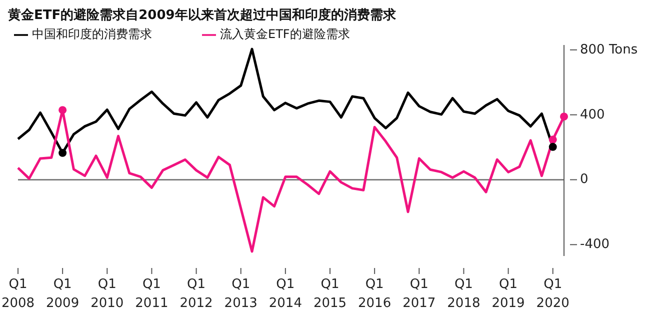 The height and width of the screenshot is (314, 650). Describe the element at coordinates (508, 294) in the screenshot. I see `x-tick-label: Q1 2019` at that location.